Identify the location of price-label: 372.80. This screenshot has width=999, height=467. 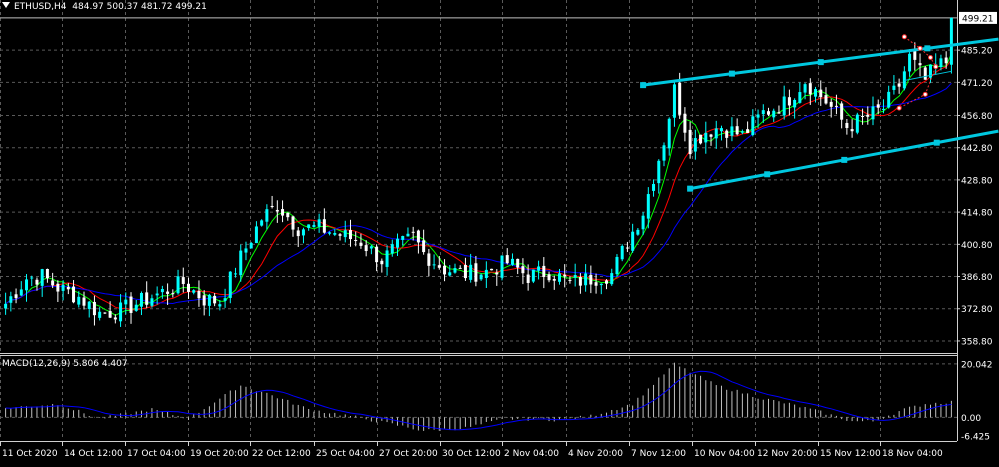
(977, 310).